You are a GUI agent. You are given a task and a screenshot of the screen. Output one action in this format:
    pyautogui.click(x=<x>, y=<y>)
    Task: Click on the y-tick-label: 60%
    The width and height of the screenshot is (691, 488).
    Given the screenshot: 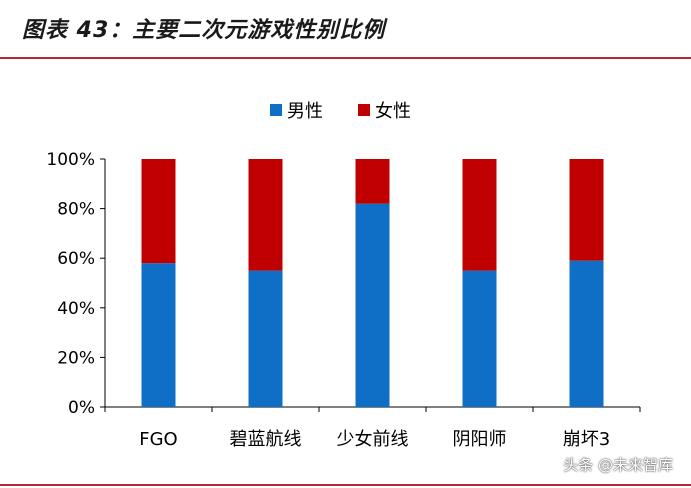 What is the action you would take?
    pyautogui.click(x=76, y=259)
    